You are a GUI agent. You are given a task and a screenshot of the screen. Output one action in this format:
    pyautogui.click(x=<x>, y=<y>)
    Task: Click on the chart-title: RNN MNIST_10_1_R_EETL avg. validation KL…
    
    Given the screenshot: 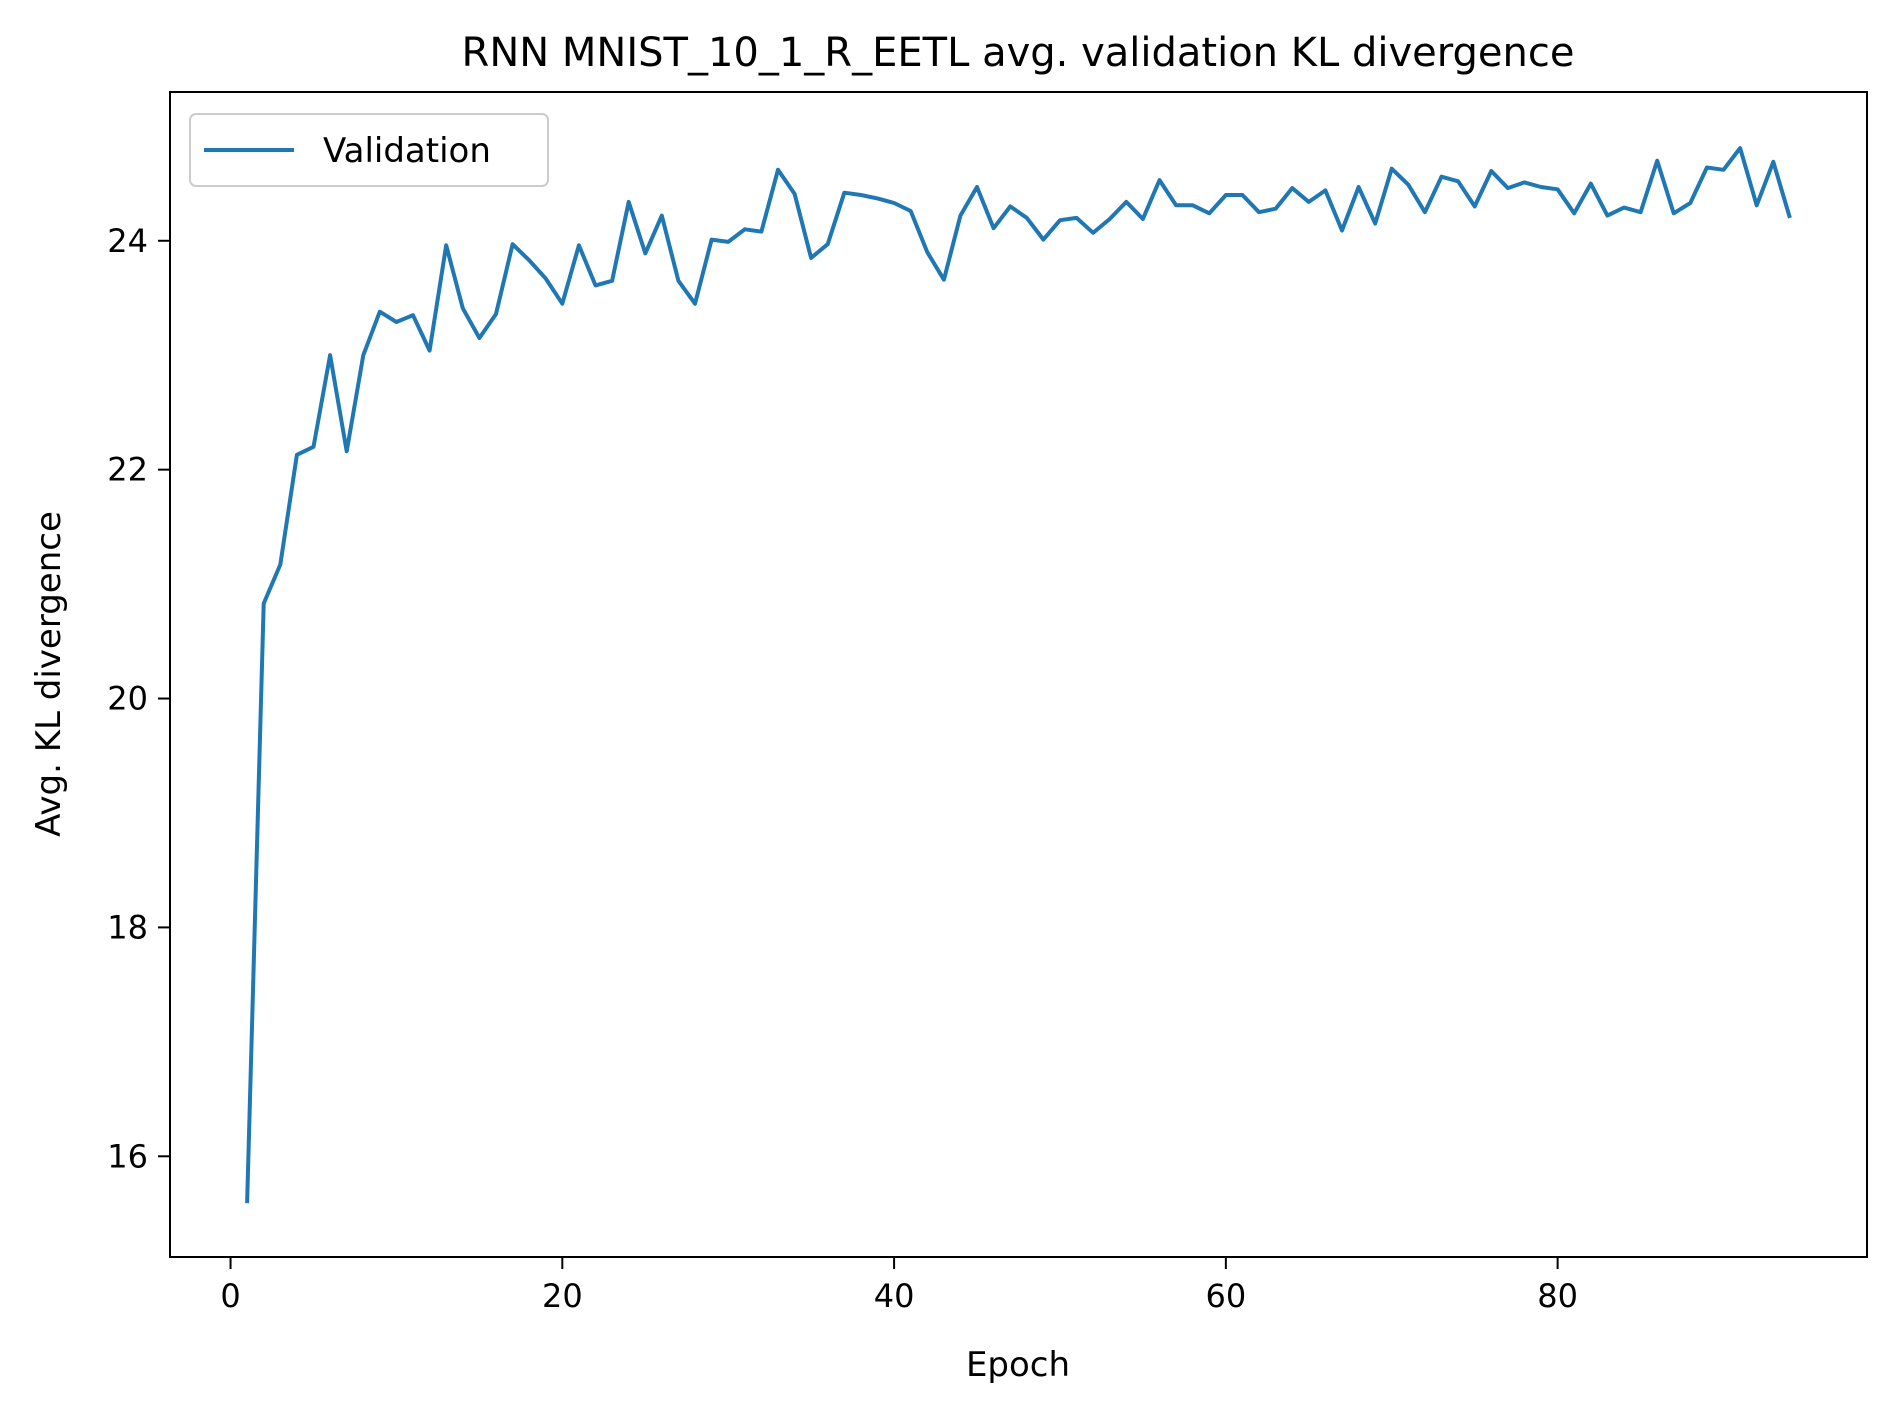 What is the action you would take?
    pyautogui.click(x=1018, y=53)
    